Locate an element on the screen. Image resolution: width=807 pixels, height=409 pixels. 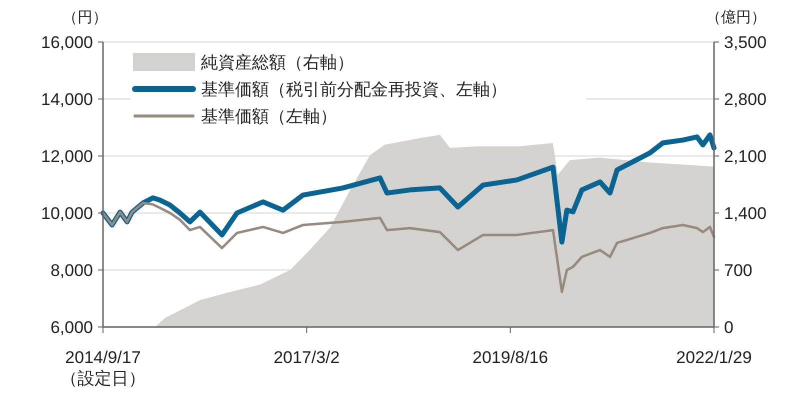
y-tick-label: 12,000 is located at coordinates (67, 156).